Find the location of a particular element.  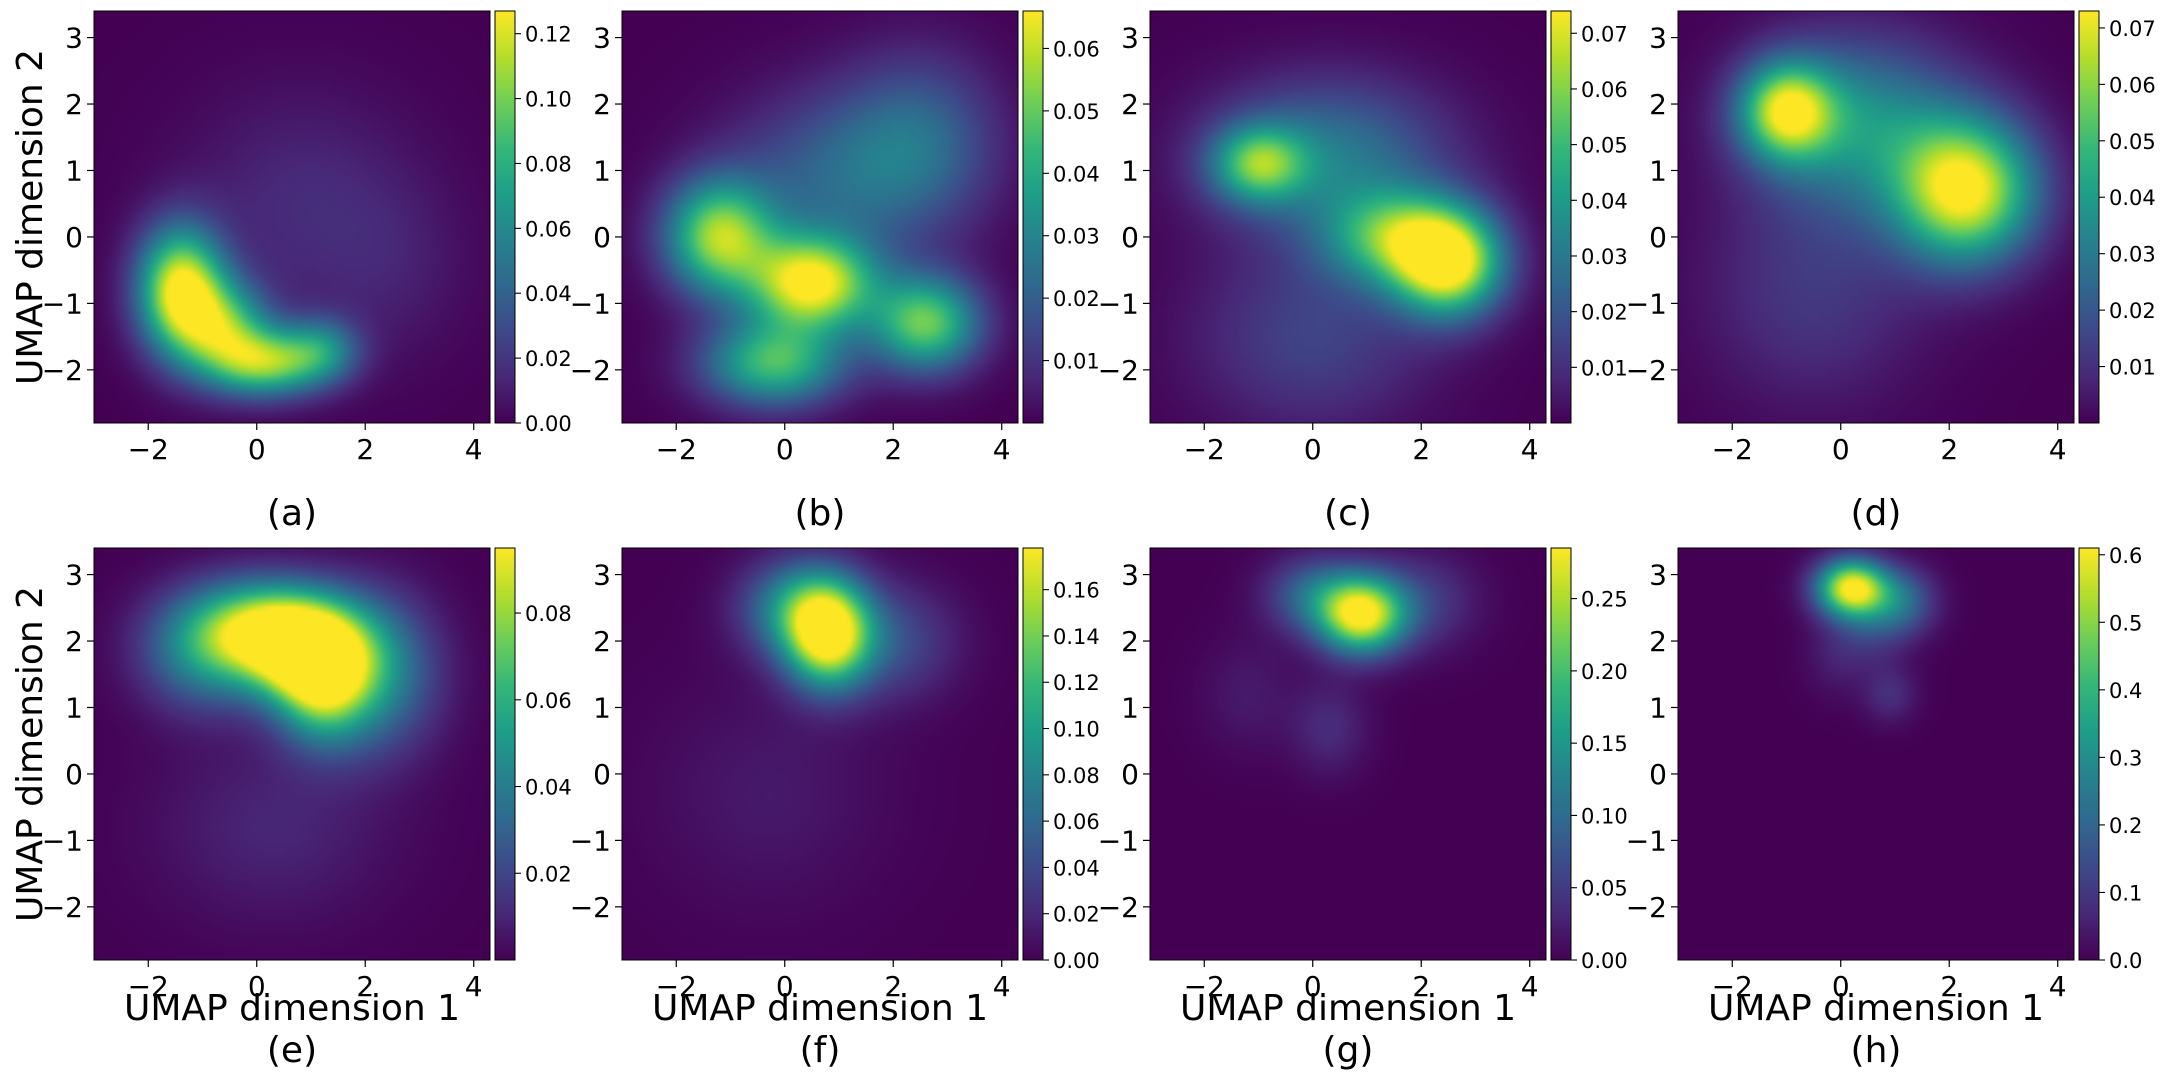

panel-caption: (g) is located at coordinates (1348, 1050).